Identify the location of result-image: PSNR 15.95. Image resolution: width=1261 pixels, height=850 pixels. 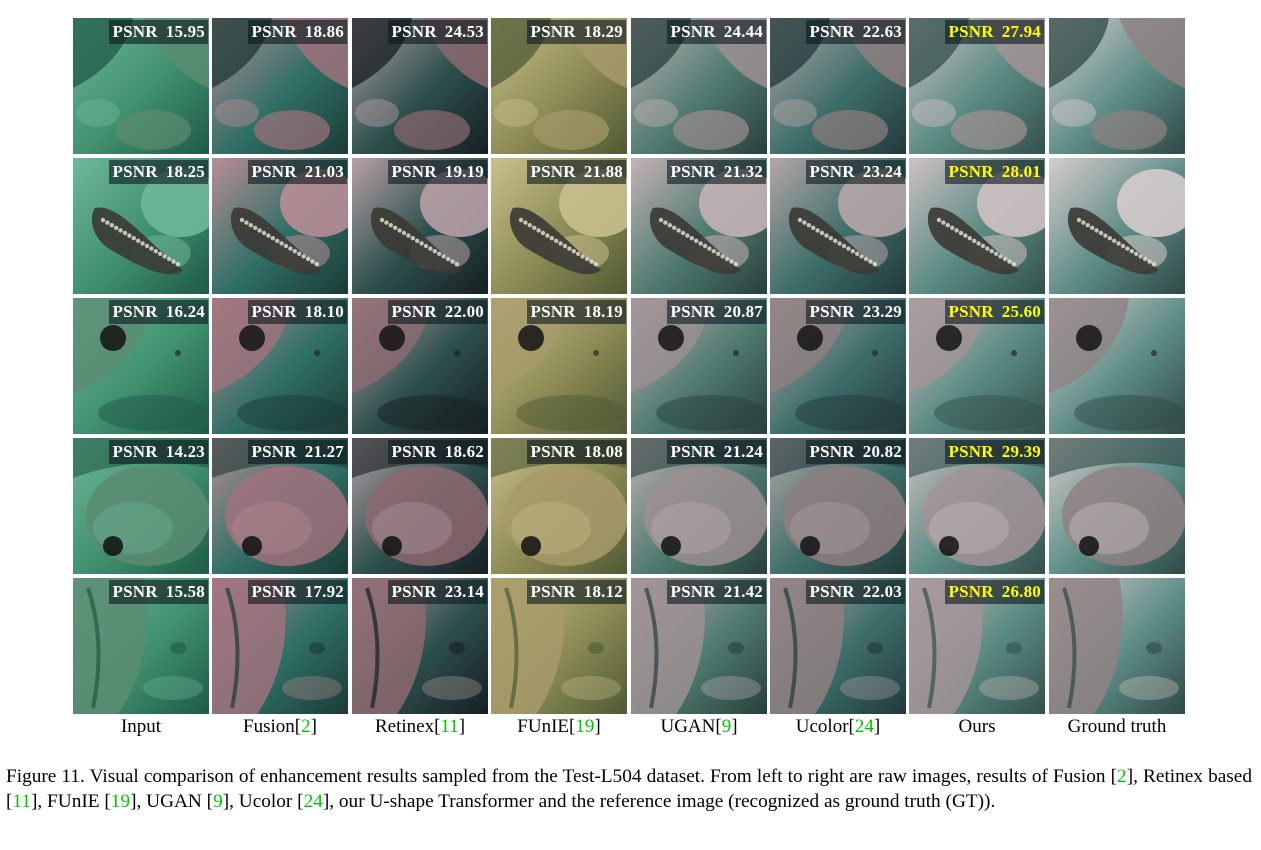
(141, 86).